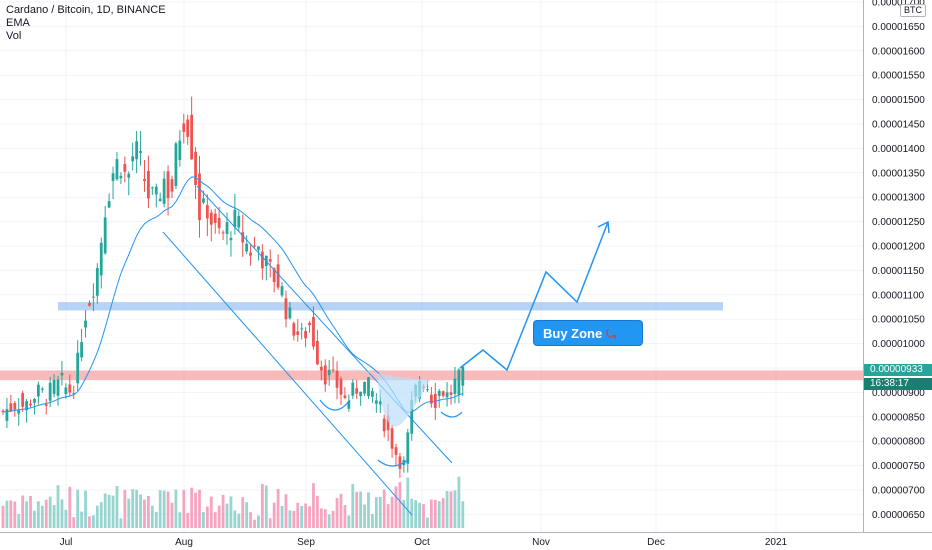 Image resolution: width=932 pixels, height=550 pixels. What do you see at coordinates (898, 442) in the screenshot?
I see `price-tick-label: 0.00000800` at bounding box center [898, 442].